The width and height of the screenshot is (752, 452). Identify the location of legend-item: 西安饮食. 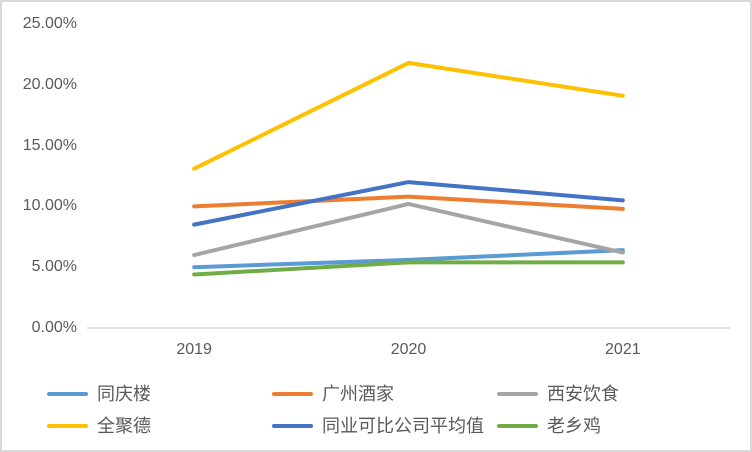
(558, 394).